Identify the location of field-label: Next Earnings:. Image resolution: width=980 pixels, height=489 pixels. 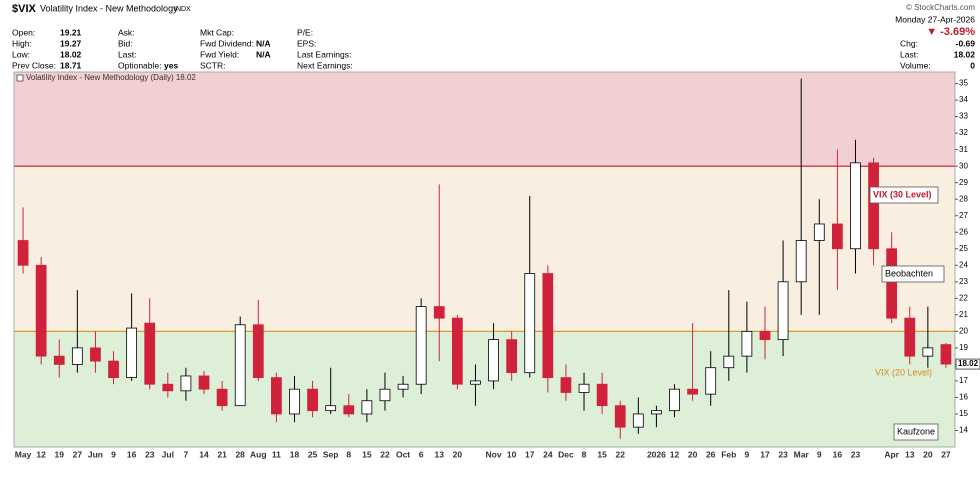
(325, 65).